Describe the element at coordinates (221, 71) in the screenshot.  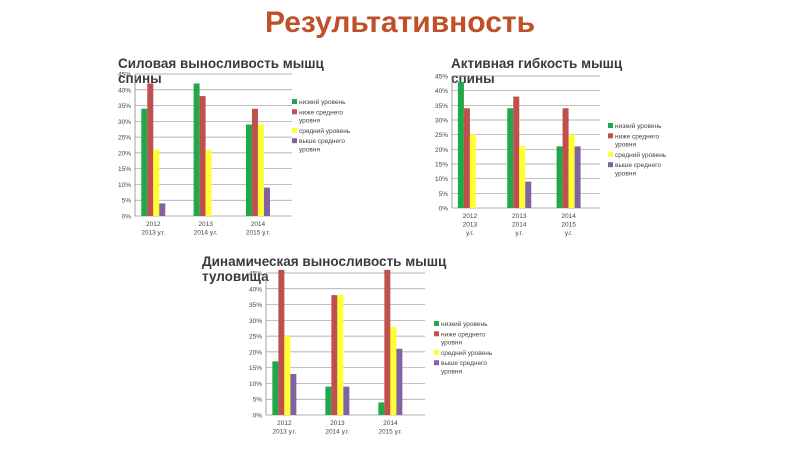
I see `chart-title-back-strength: Силовая выносливость мышц спины` at that location.